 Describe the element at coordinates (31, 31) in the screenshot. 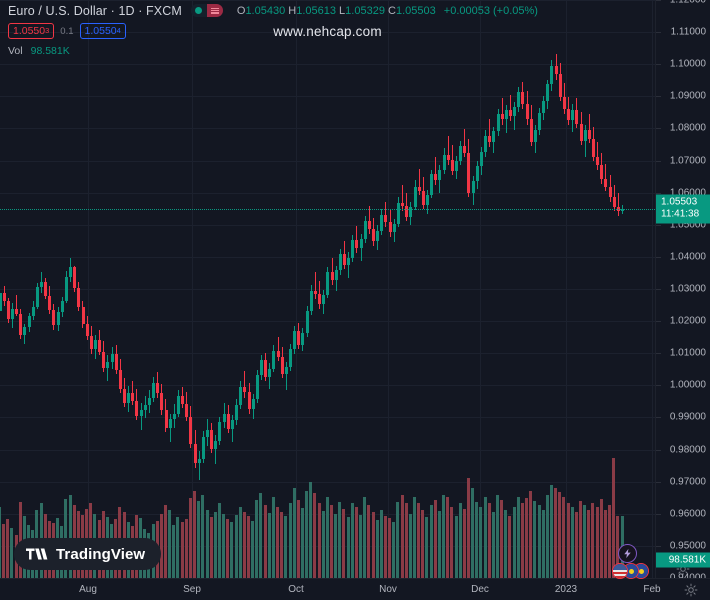

I see `sell-price-button: 1.05503` at that location.